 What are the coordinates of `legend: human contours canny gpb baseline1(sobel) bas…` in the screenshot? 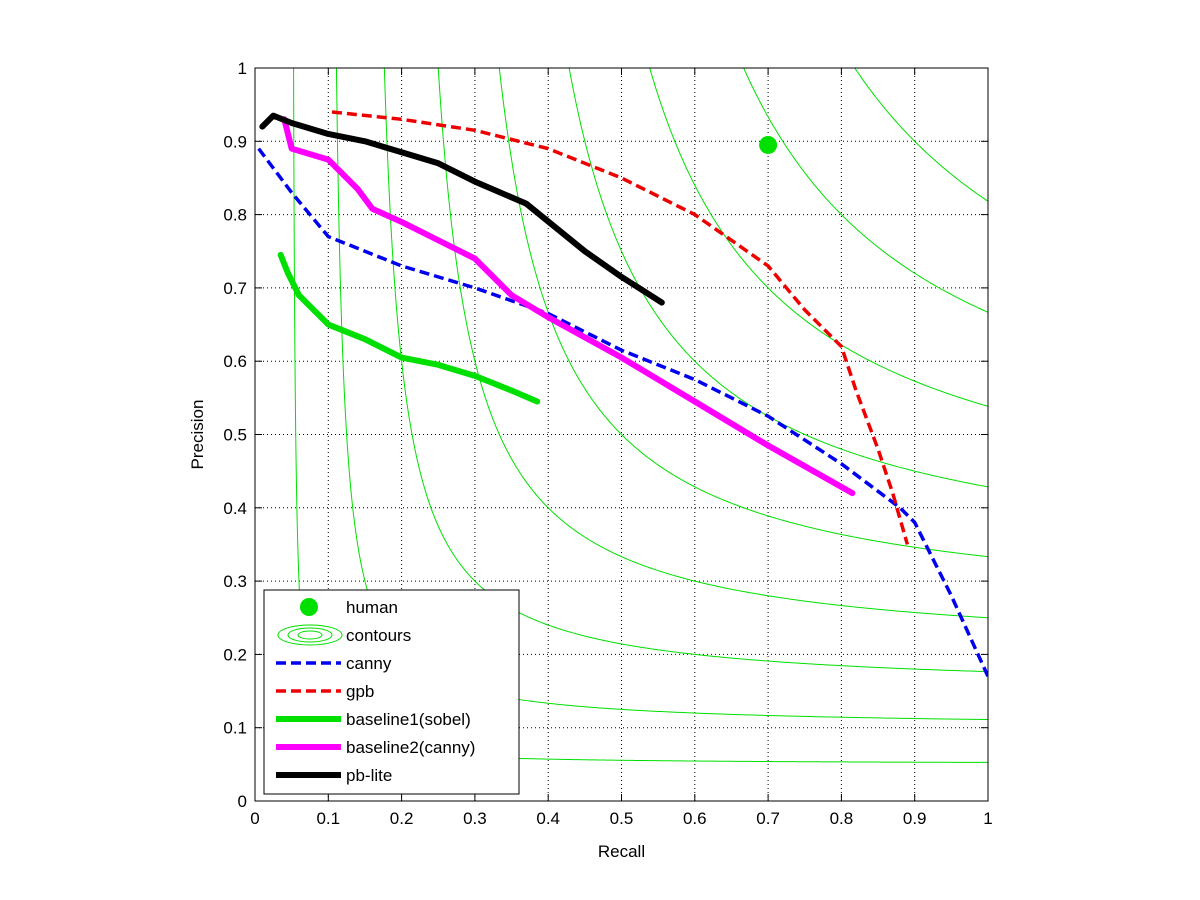 It's located at (391, 692).